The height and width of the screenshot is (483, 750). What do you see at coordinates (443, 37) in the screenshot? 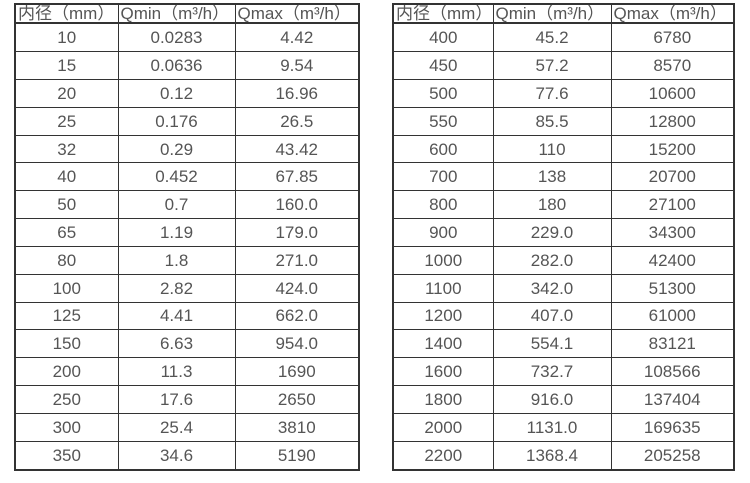
I see `table-cell: 400` at bounding box center [443, 37].